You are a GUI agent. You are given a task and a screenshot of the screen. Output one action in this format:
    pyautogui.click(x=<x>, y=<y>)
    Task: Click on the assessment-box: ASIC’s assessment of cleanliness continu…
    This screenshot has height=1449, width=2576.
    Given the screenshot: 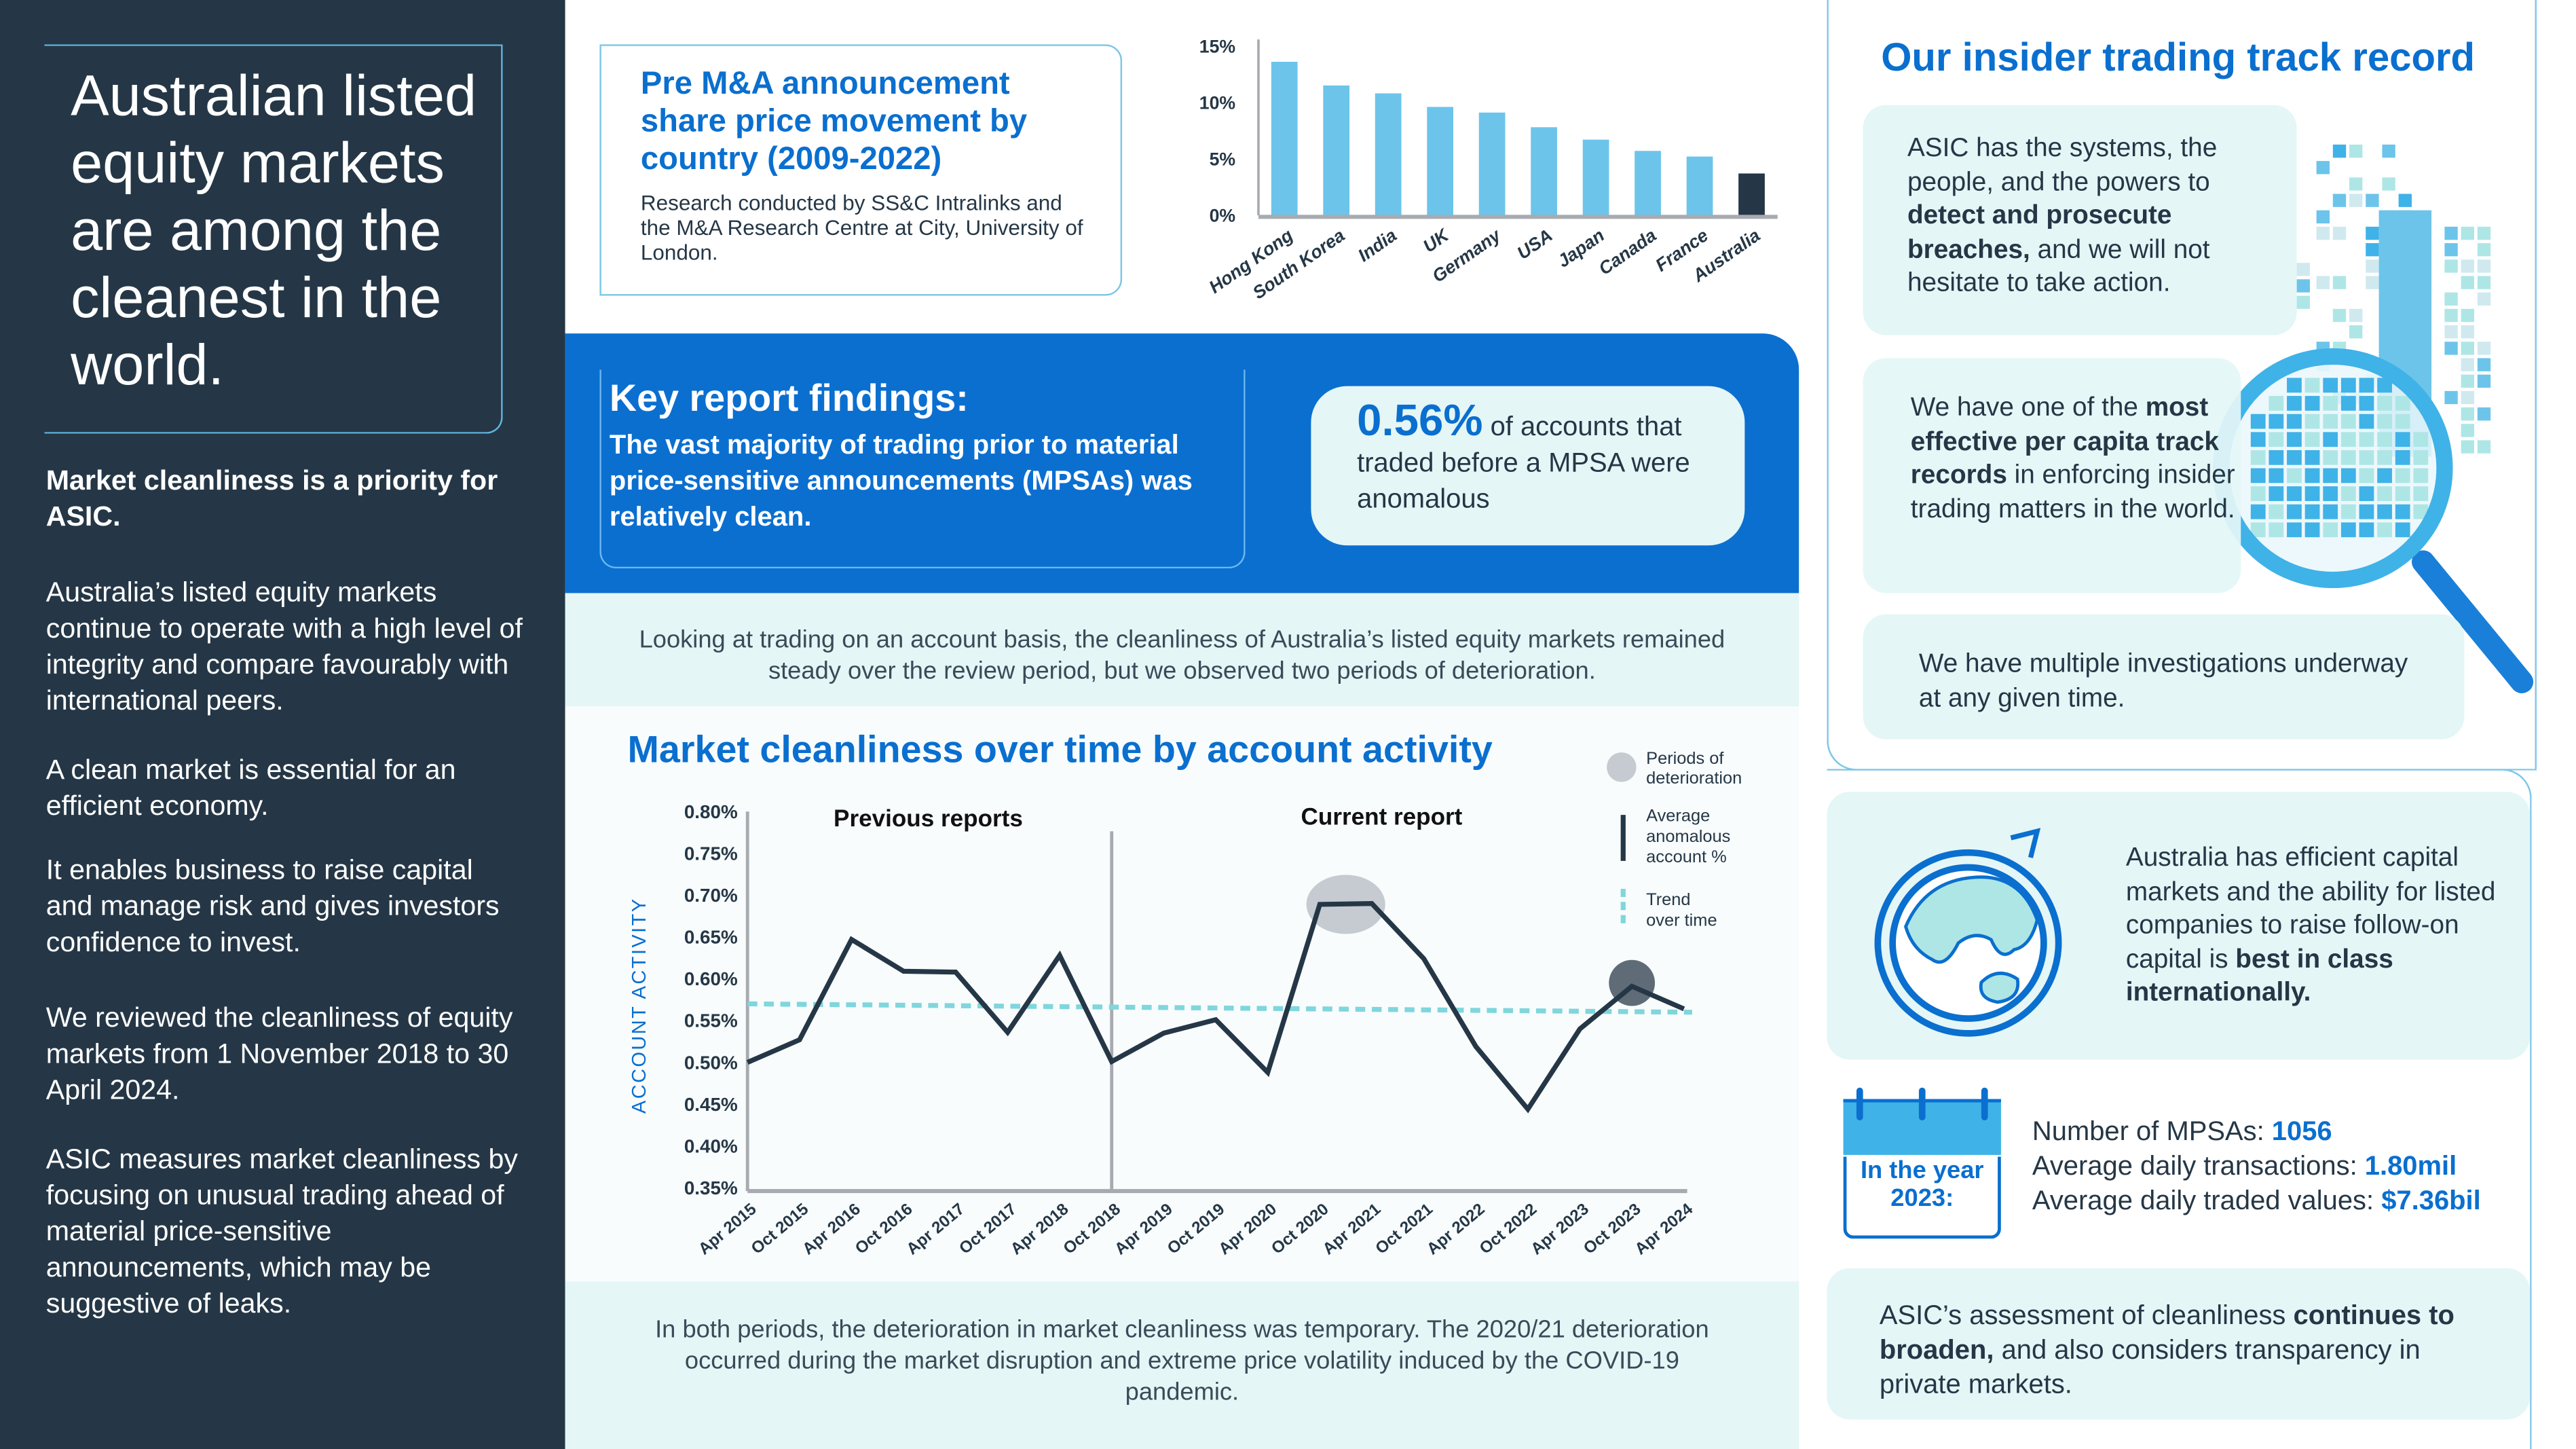 What is the action you would take?
    pyautogui.click(x=2179, y=1344)
    